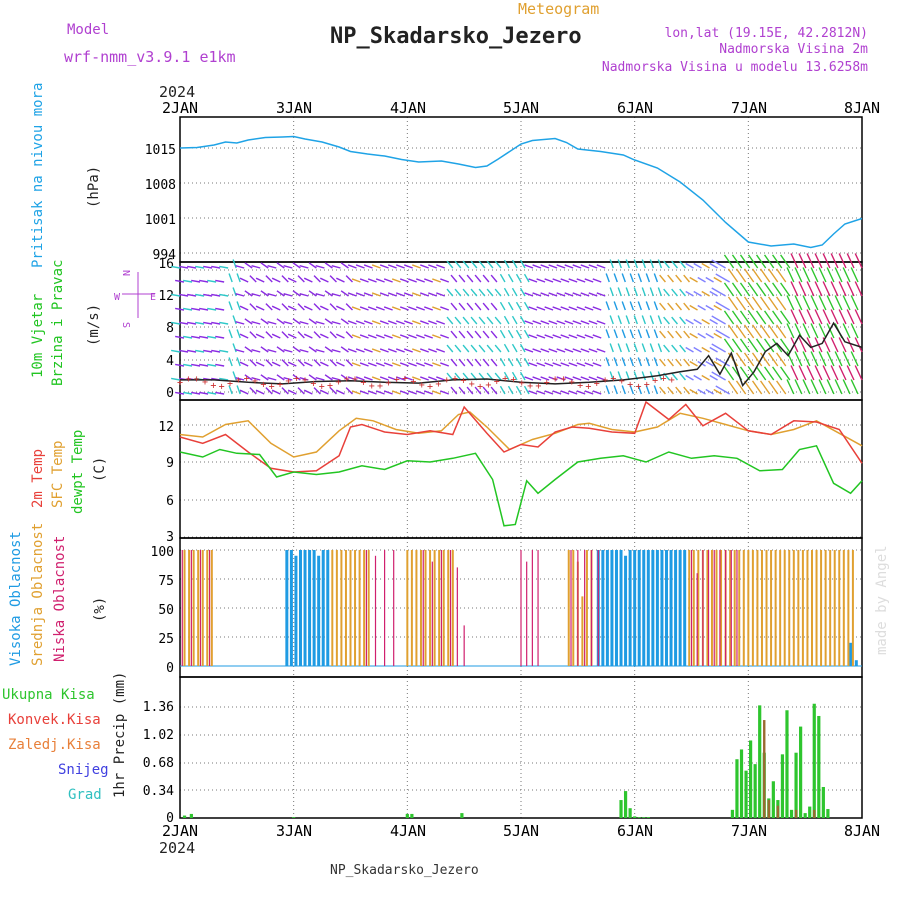 The height and width of the screenshot is (900, 900). Describe the element at coordinates (166, 296) in the screenshot. I see `y-tick-label: 12` at that location.